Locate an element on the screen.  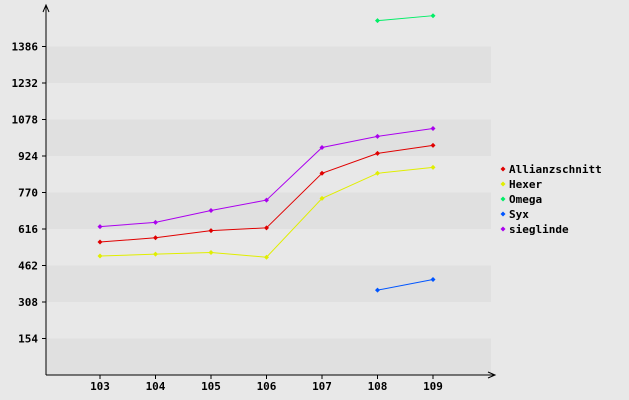
y-tick-label: 154 is located at coordinates (28, 339).